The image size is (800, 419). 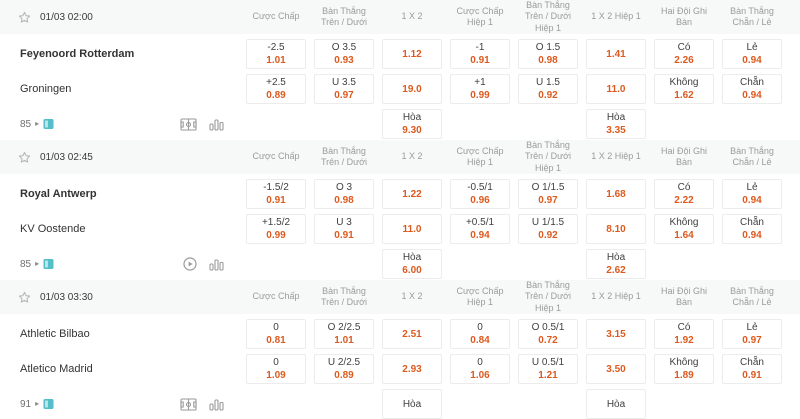 What do you see at coordinates (616, 334) in the screenshot?
I see `odds-cell-1x2-h1: 3.15` at bounding box center [616, 334].